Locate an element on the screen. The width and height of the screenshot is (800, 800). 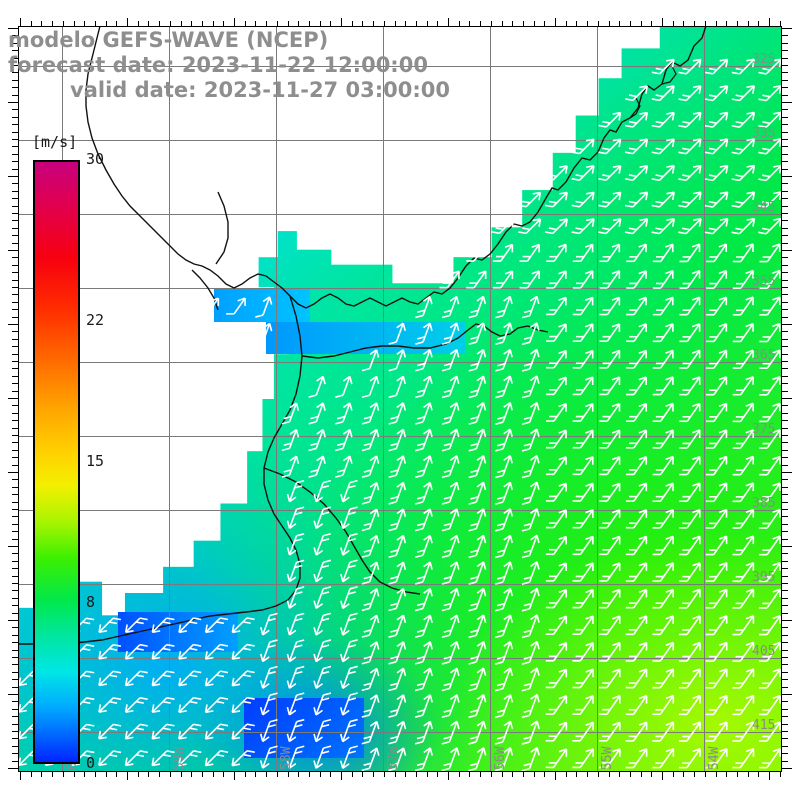
axis-ticks-top is located at coordinates (400, 22).